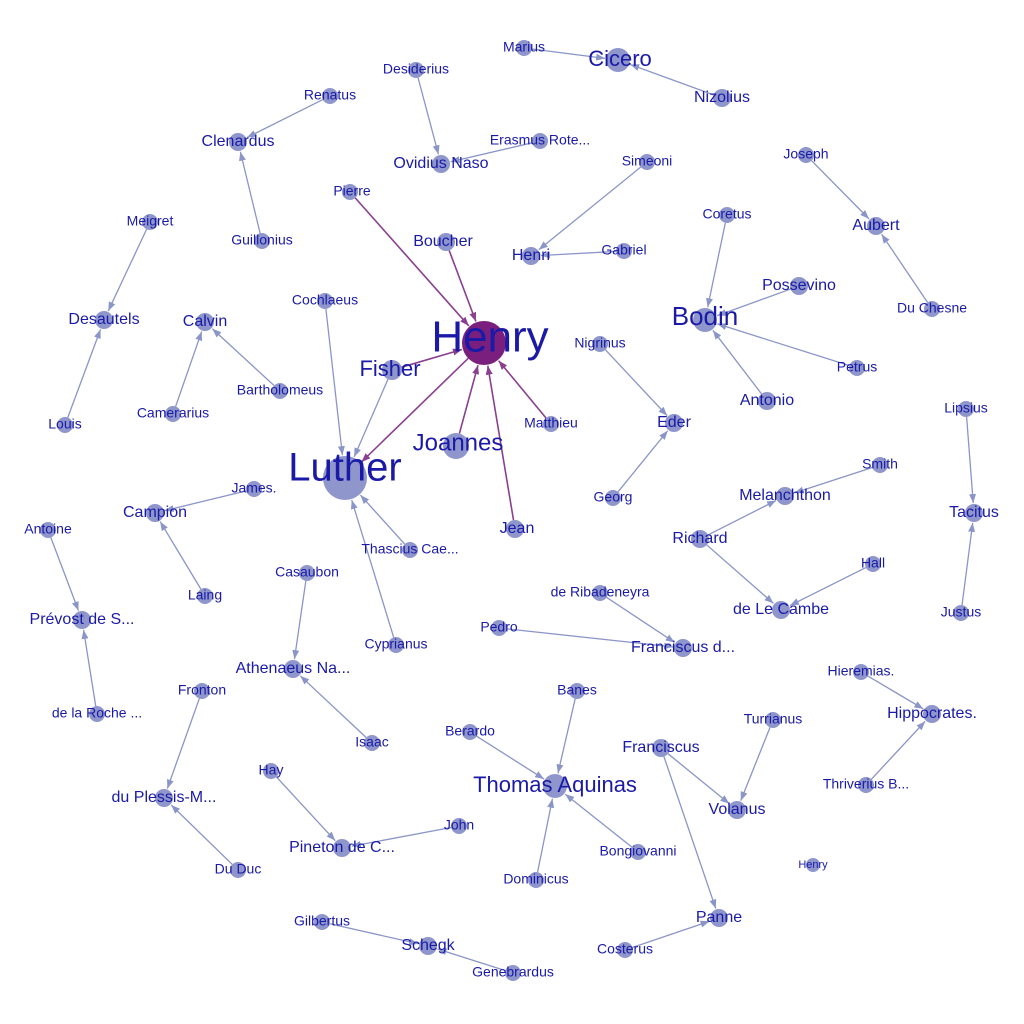 The image size is (1024, 1024). I want to click on node-desiderius, so click(416, 70).